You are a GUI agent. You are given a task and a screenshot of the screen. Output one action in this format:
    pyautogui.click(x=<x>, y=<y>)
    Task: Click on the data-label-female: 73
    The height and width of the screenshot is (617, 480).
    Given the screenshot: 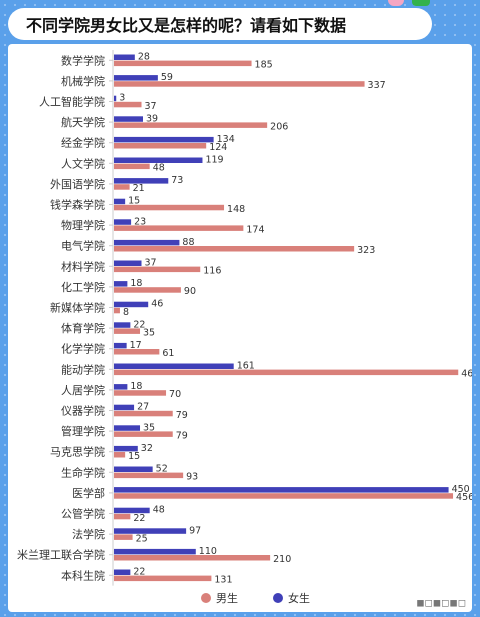 What is the action you would take?
    pyautogui.click(x=177, y=180)
    